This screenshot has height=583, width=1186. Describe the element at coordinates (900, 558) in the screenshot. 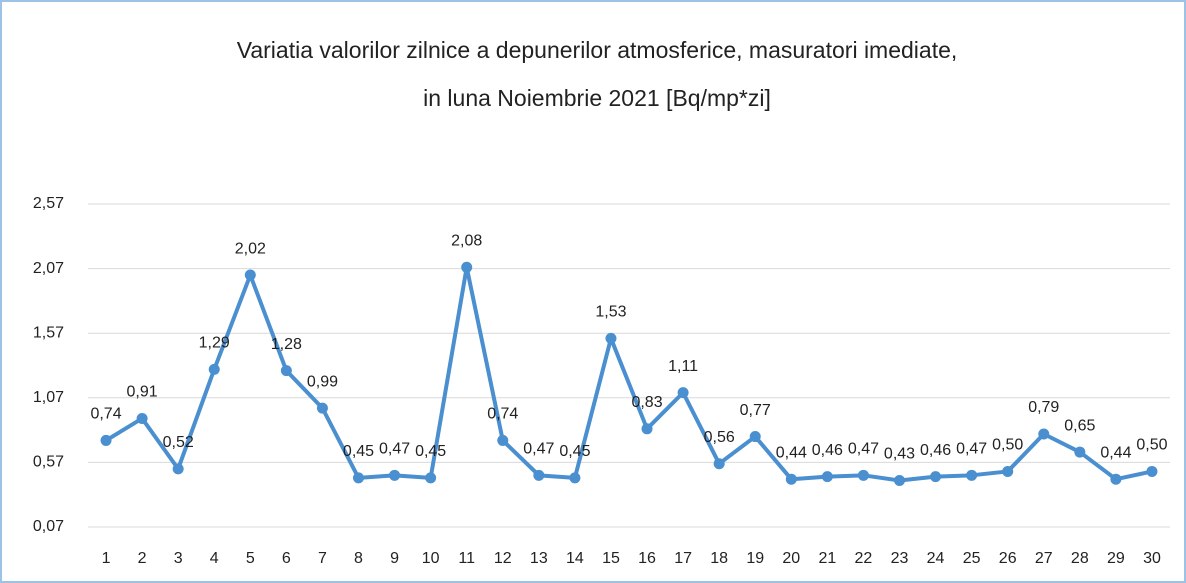

I see `x-tick-label: 23` at that location.